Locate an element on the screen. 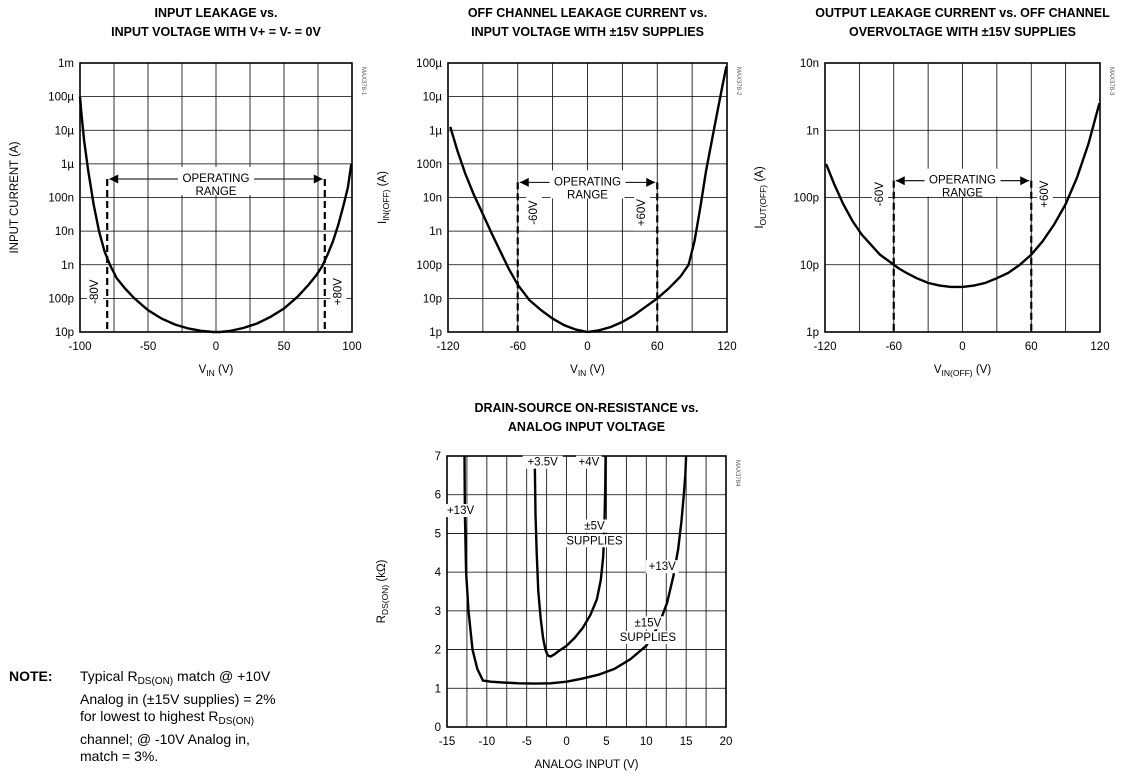 Image resolution: width=1125 pixels, height=781 pixels. y-tick-label: 10µ is located at coordinates (433, 98).